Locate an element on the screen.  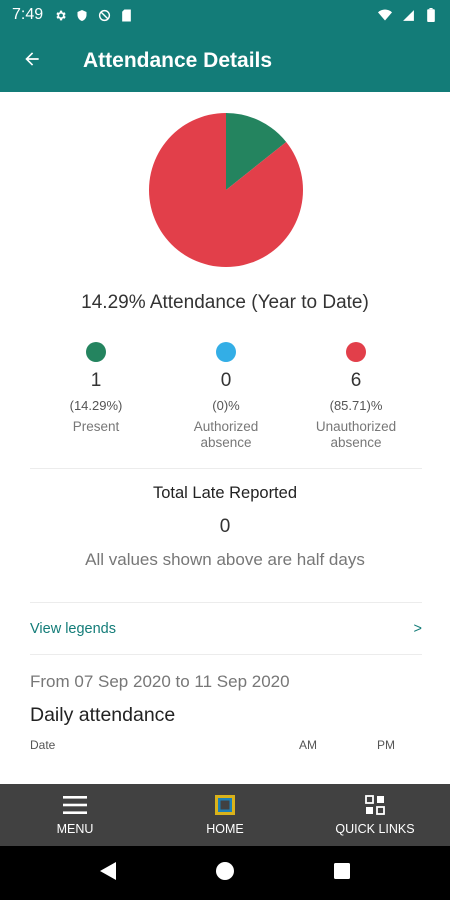
recents-square-icon is located at coordinates (341, 873).